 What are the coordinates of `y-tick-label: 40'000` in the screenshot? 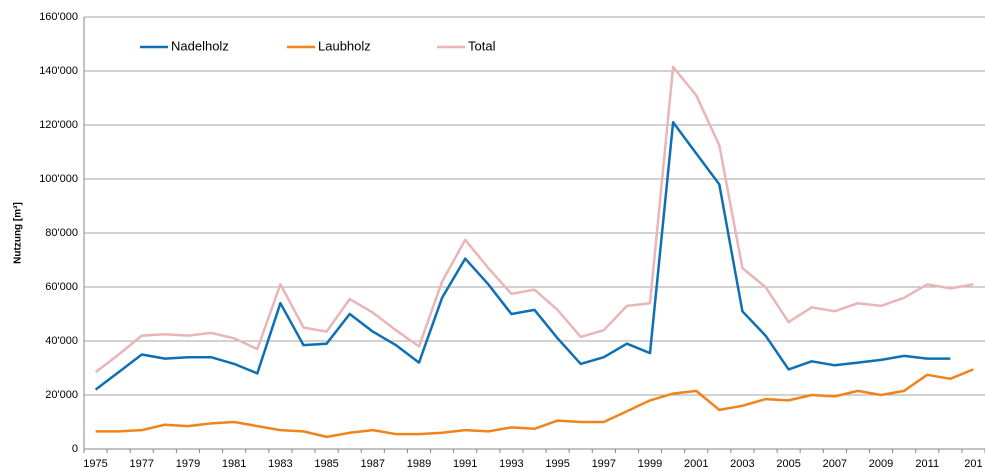 It's located at (61, 341).